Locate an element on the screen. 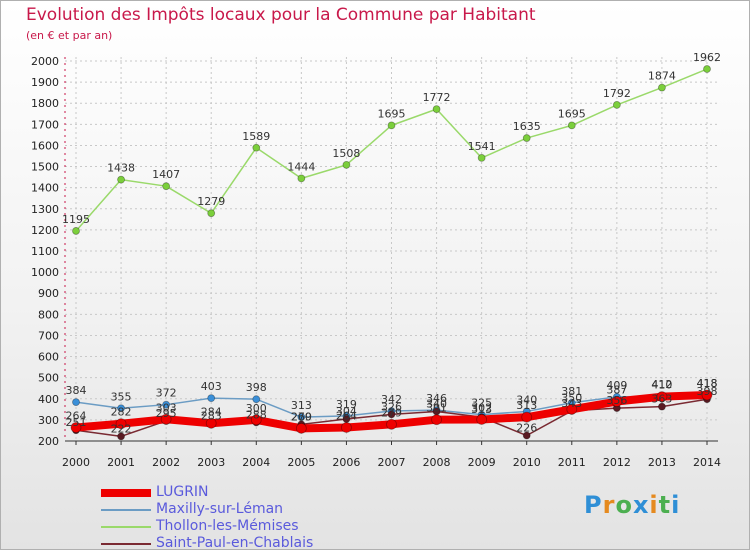 This screenshot has height=552, width=750. data-label: 284 is located at coordinates (211, 411).